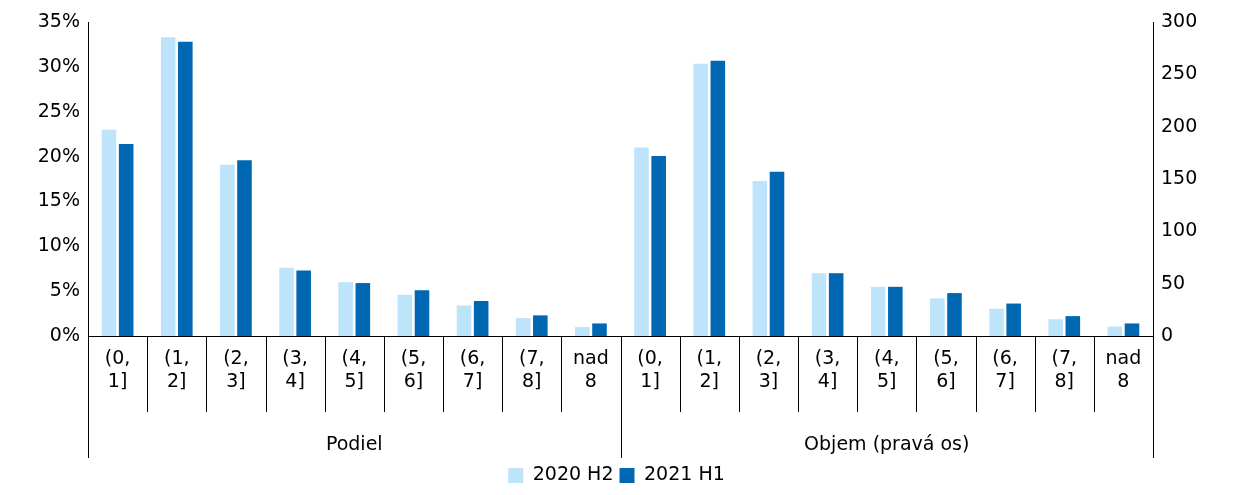 Image resolution: width=1233 pixels, height=495 pixels. I want to click on text: Objem (pravá os), so click(887, 442).